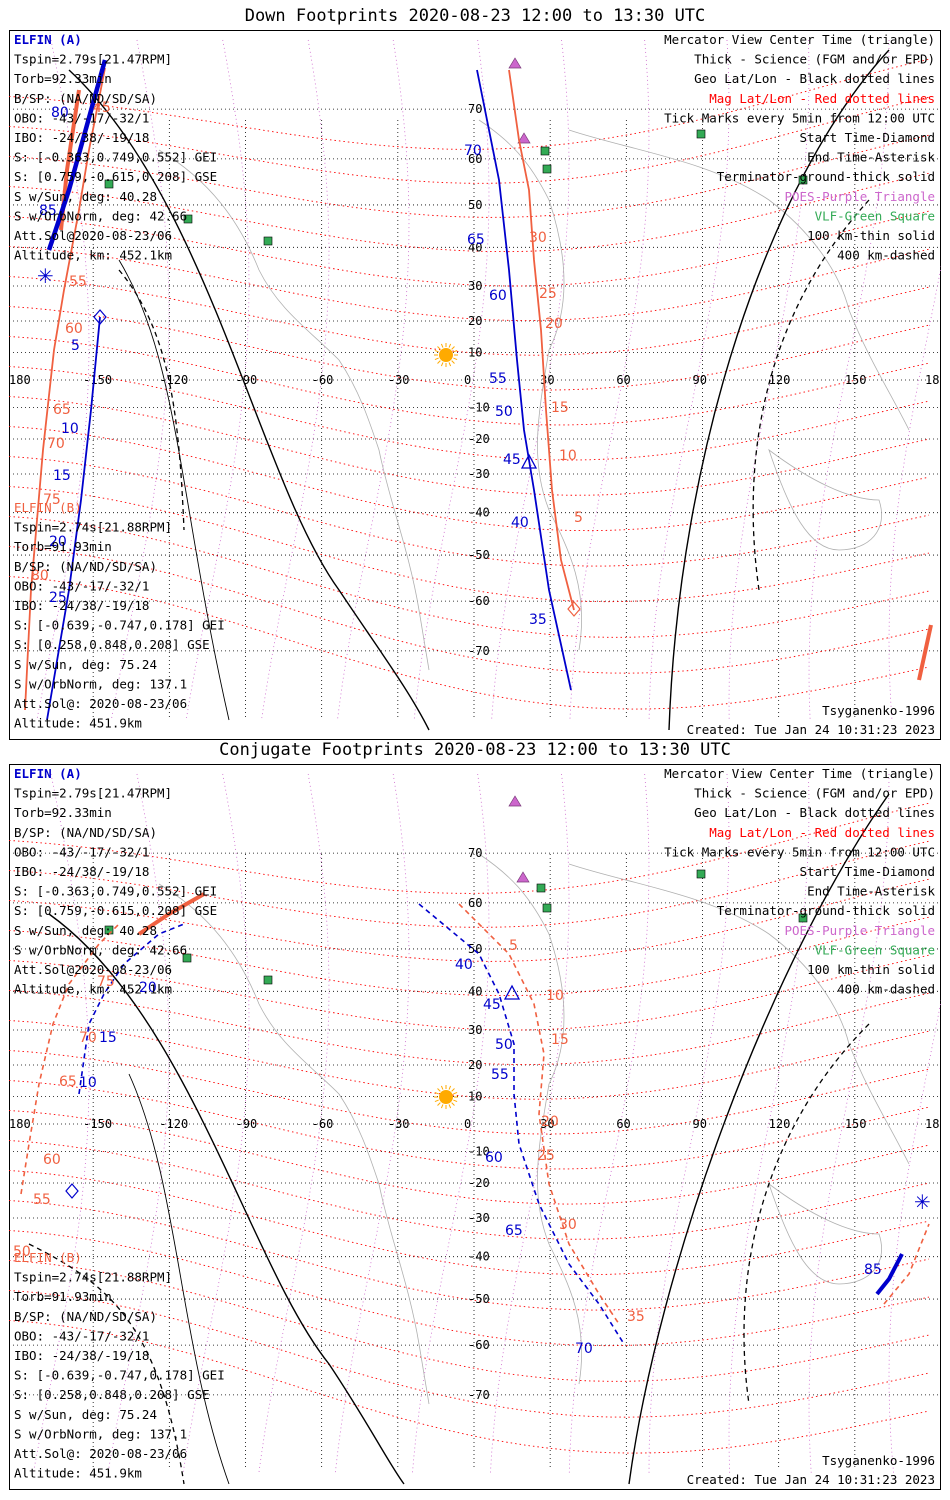 This screenshot has width=950, height=1500. I want to click on sat-a-tick-label: 55, so click(498, 379).